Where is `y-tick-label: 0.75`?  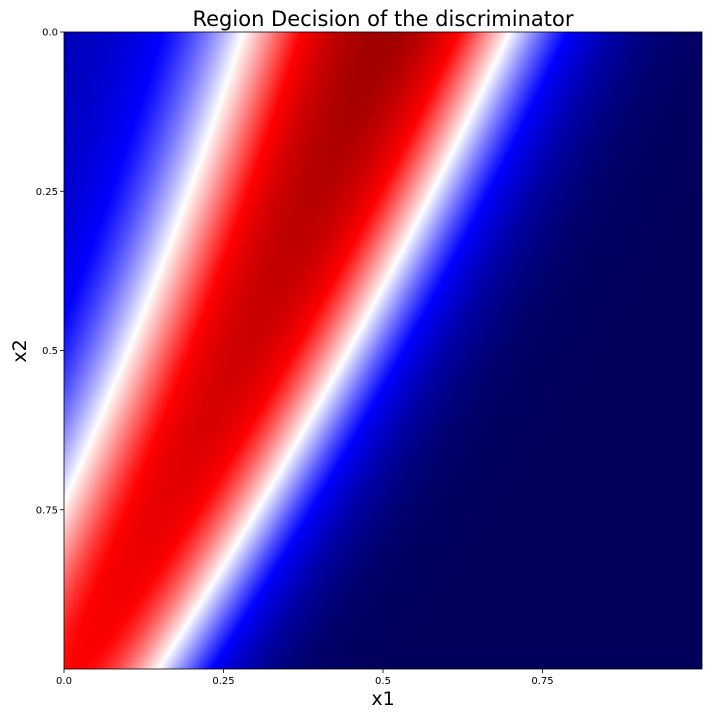
y-tick-label: 0.75 is located at coordinates (47, 510).